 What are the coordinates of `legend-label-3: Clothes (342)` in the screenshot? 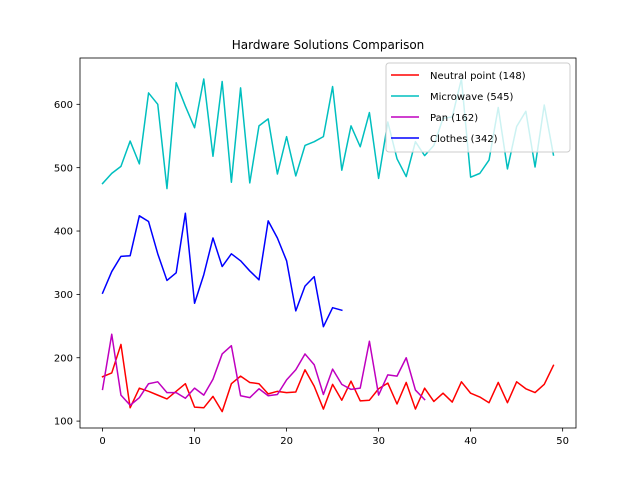 It's located at (464, 139).